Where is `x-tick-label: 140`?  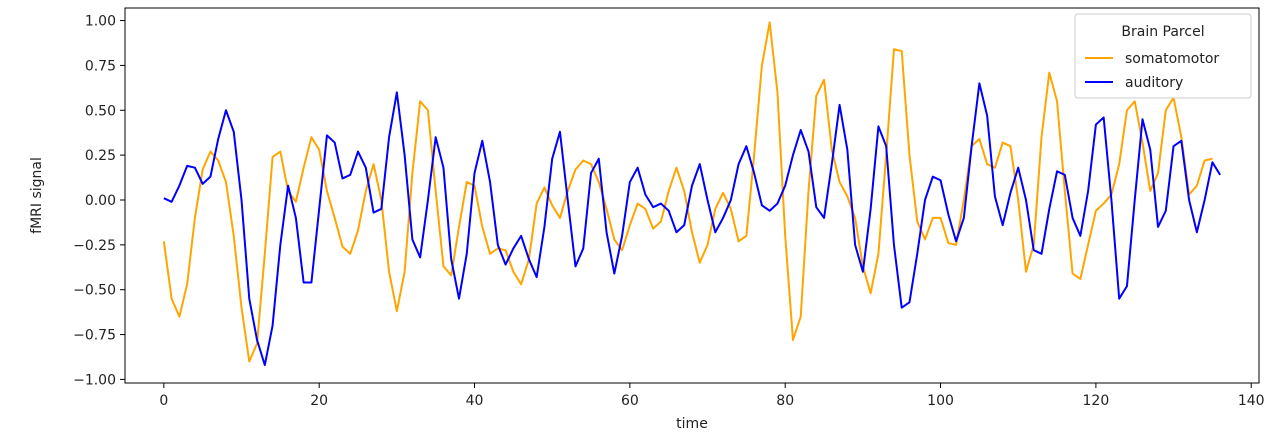
x-tick-label: 140 is located at coordinates (1251, 401).